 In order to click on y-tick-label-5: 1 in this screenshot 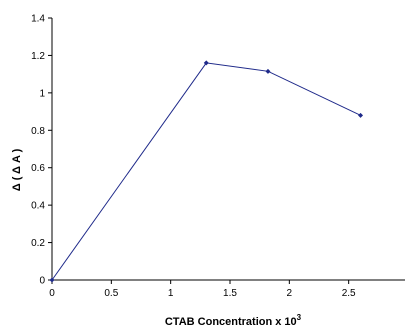, I will do `click(42, 93)`.